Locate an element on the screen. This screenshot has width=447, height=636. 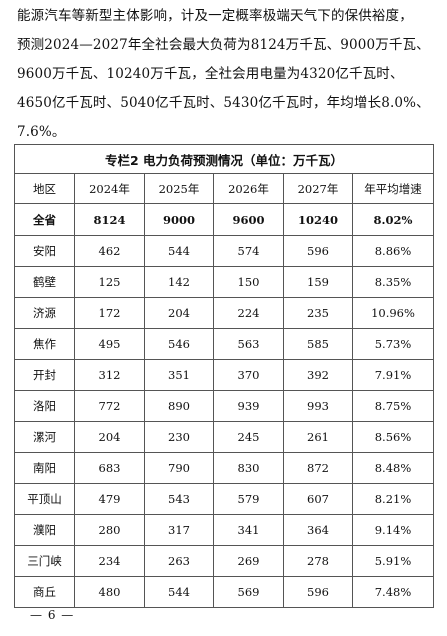
region-cell: 漯河 is located at coordinates (44, 437).